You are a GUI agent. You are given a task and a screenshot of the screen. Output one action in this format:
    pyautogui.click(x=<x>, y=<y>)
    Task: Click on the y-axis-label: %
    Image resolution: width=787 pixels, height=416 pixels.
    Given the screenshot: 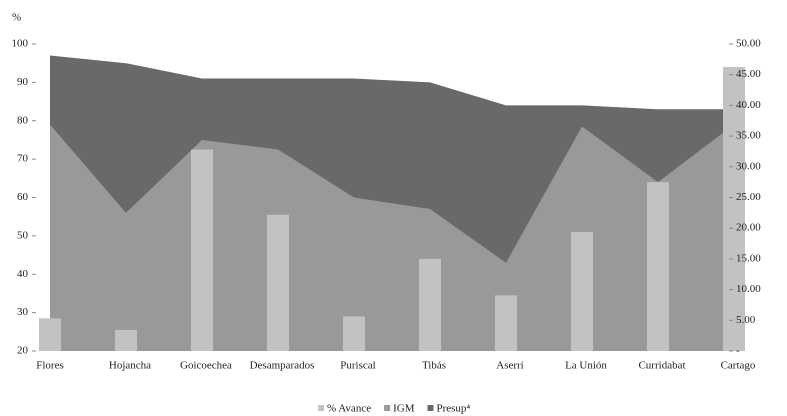 What is the action you would take?
    pyautogui.click(x=16, y=18)
    